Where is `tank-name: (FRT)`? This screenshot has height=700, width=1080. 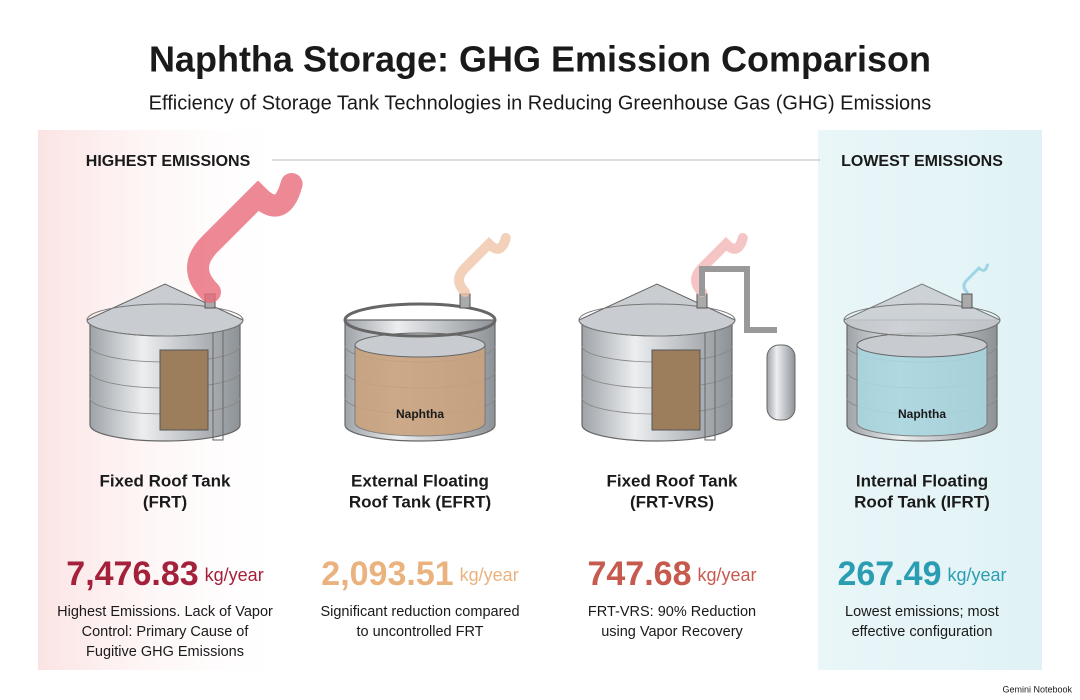 tank-name: (FRT) is located at coordinates (165, 501).